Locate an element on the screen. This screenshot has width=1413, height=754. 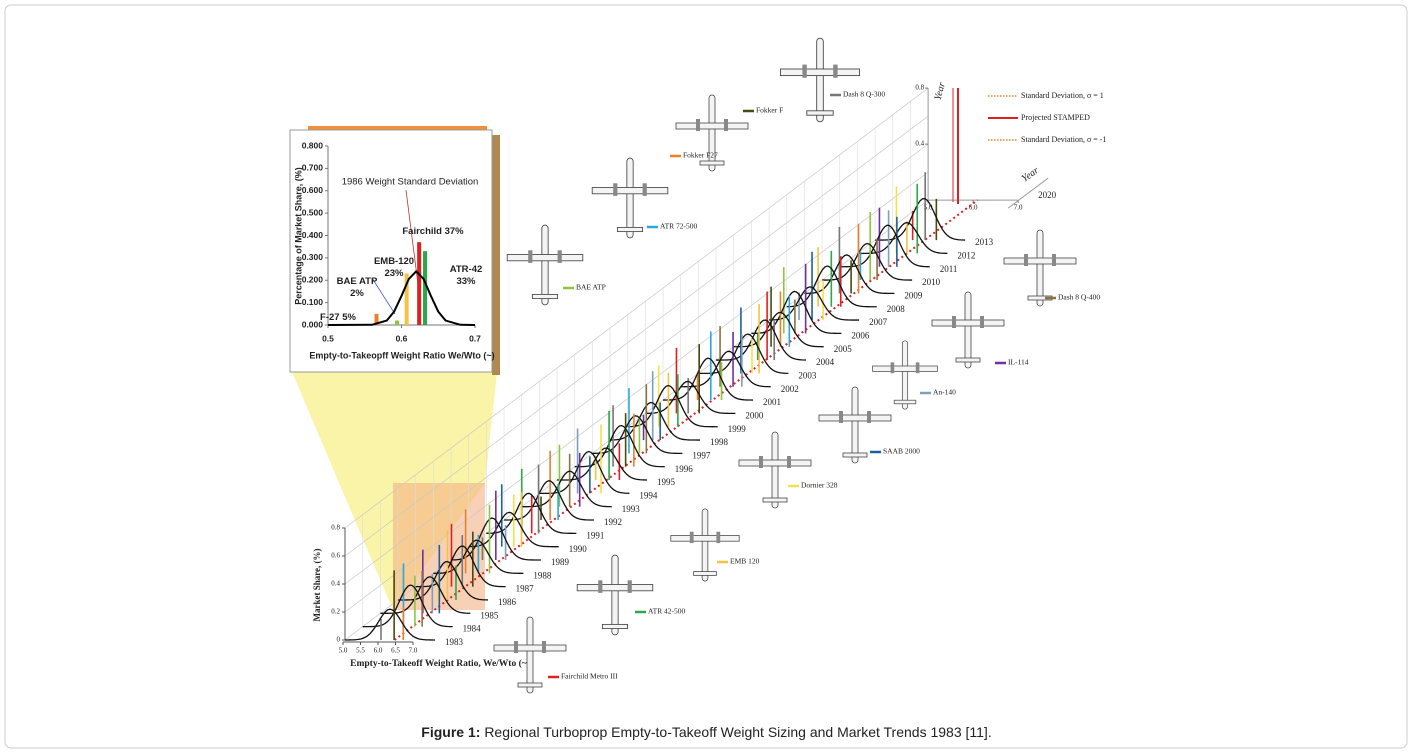
inset-shadow is located at coordinates (496, 255).